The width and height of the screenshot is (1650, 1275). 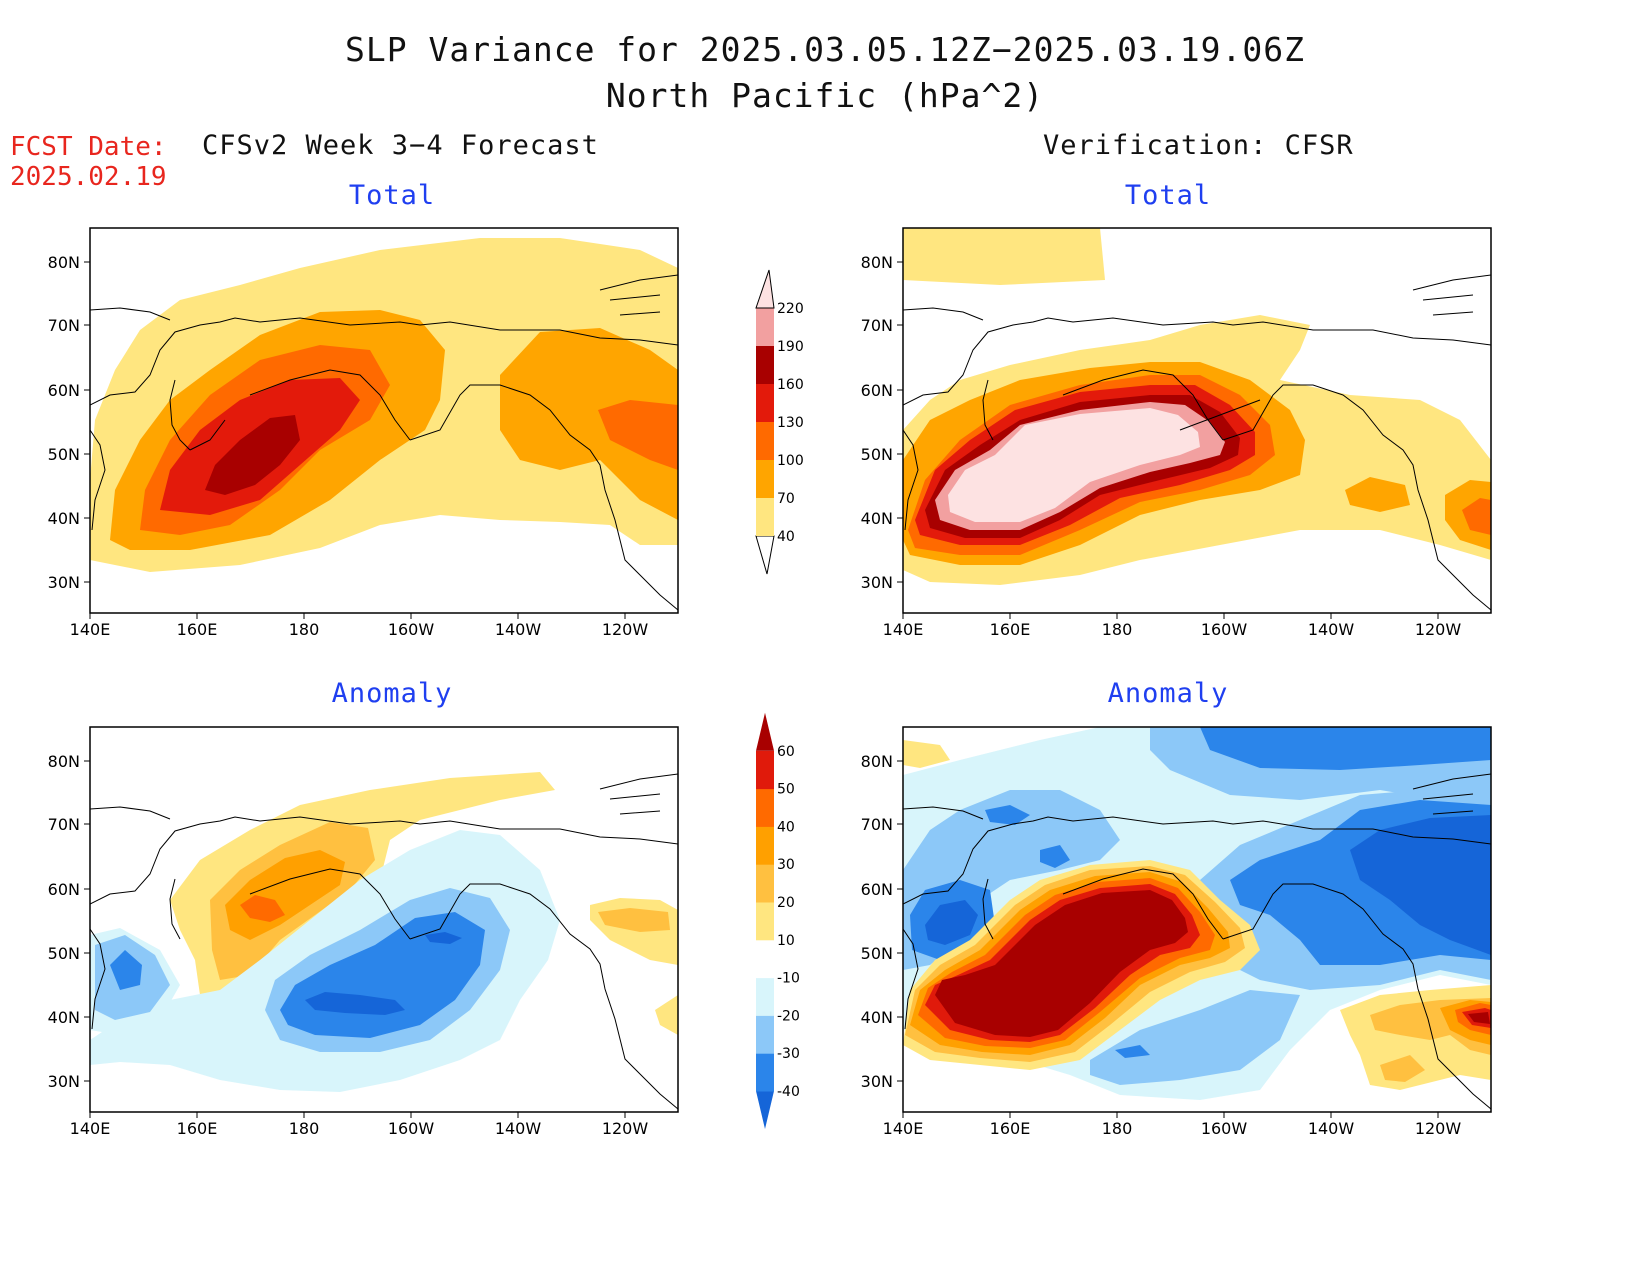 What do you see at coordinates (400, 145) in the screenshot?
I see `forecast-subtitle: CFSv2 Week 3−4 Forecast` at bounding box center [400, 145].